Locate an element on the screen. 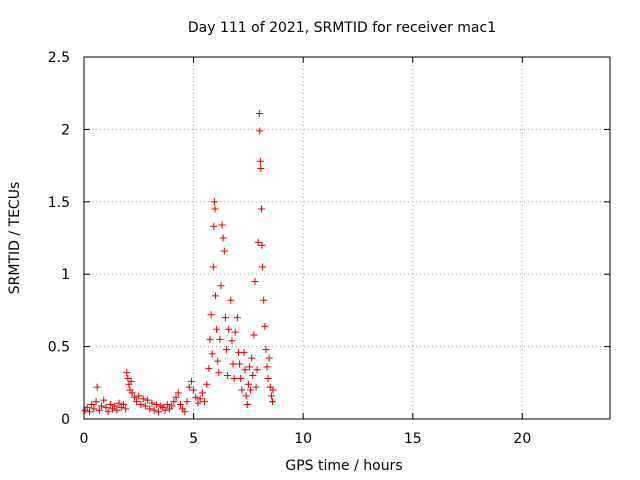  y-tick-label: 2.5 is located at coordinates (59, 58).